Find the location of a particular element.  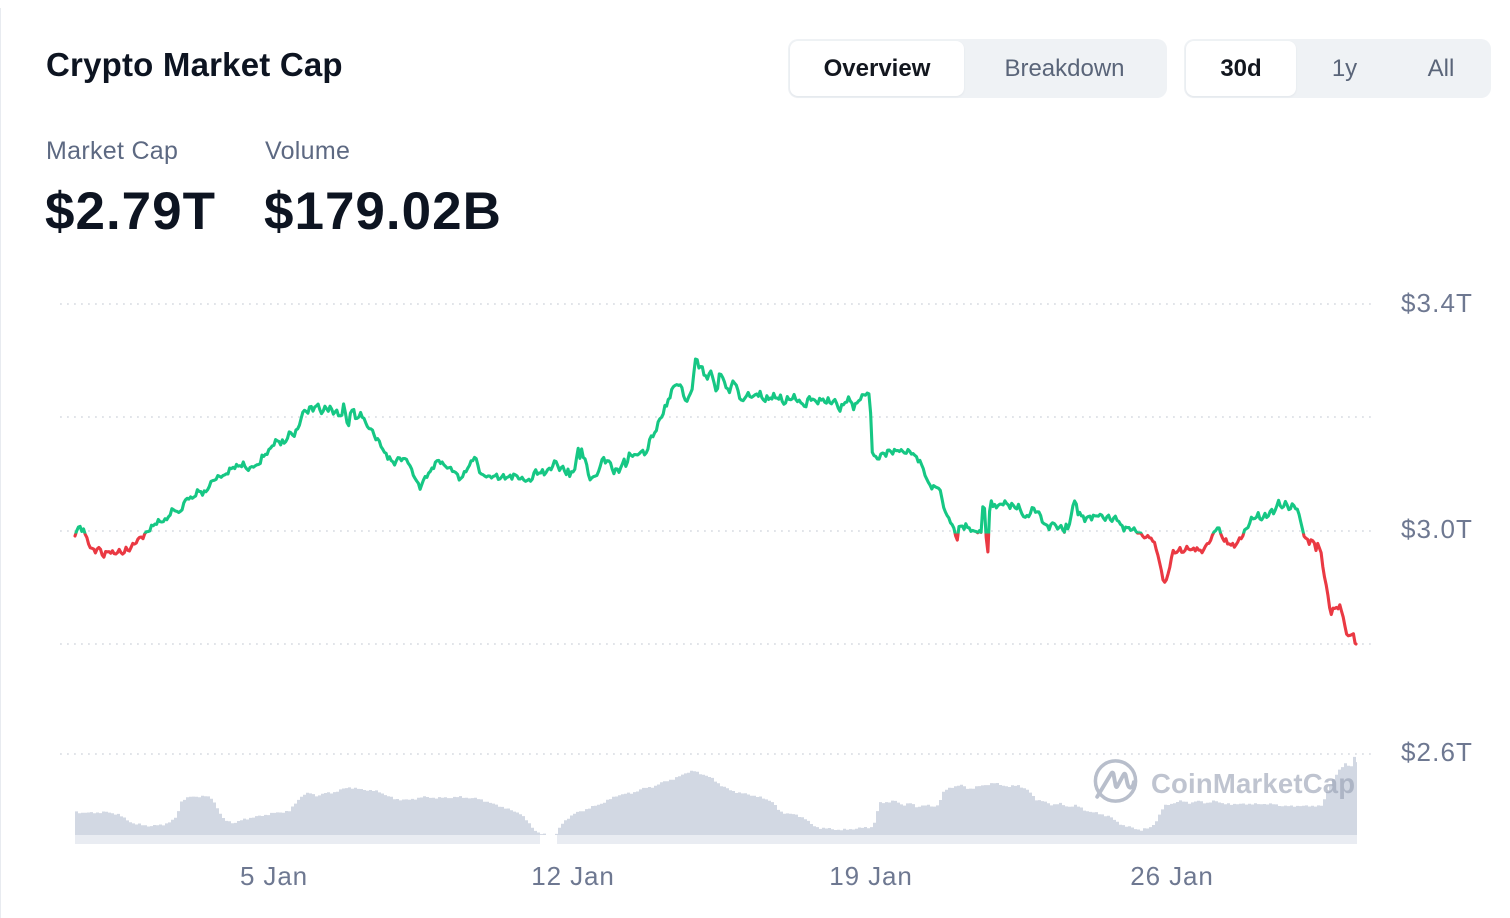

svg-text: CoinMarketCap is located at coordinates (1253, 783).